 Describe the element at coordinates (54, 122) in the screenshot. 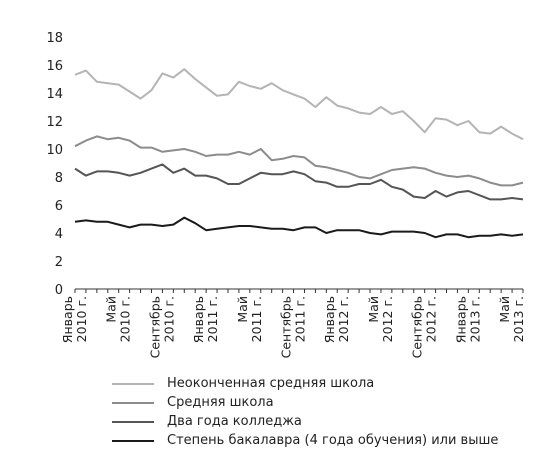

I see `y-tick-label-12: 12` at that location.